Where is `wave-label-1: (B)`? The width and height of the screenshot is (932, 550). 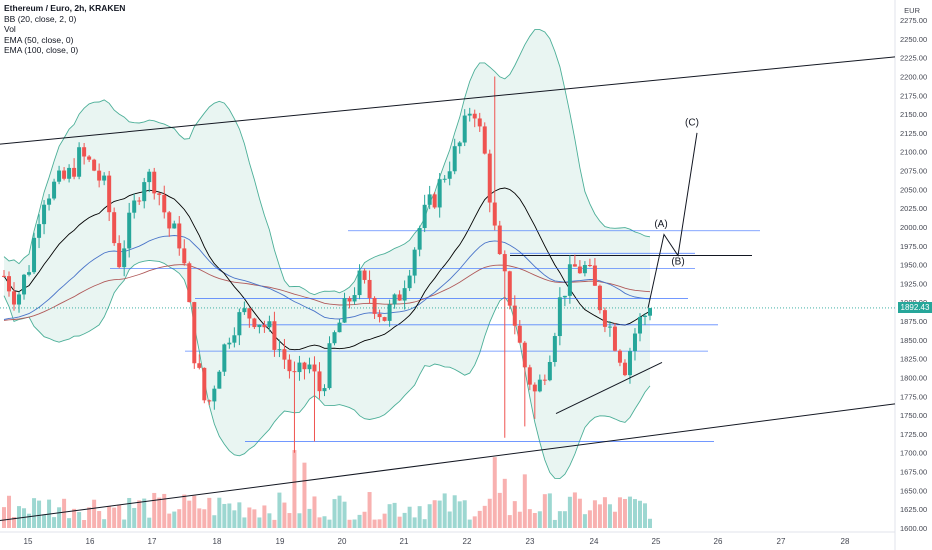 wave-label-1: (B) is located at coordinates (677, 262).